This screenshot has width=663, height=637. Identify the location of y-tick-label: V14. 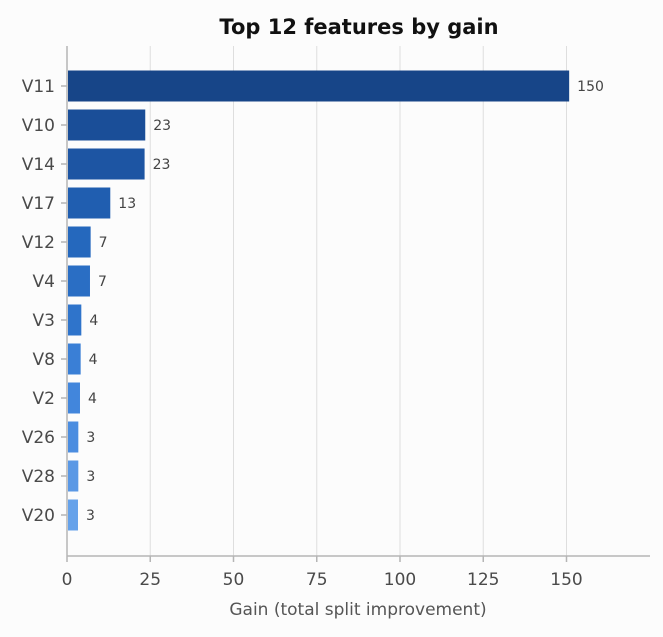
(38, 165).